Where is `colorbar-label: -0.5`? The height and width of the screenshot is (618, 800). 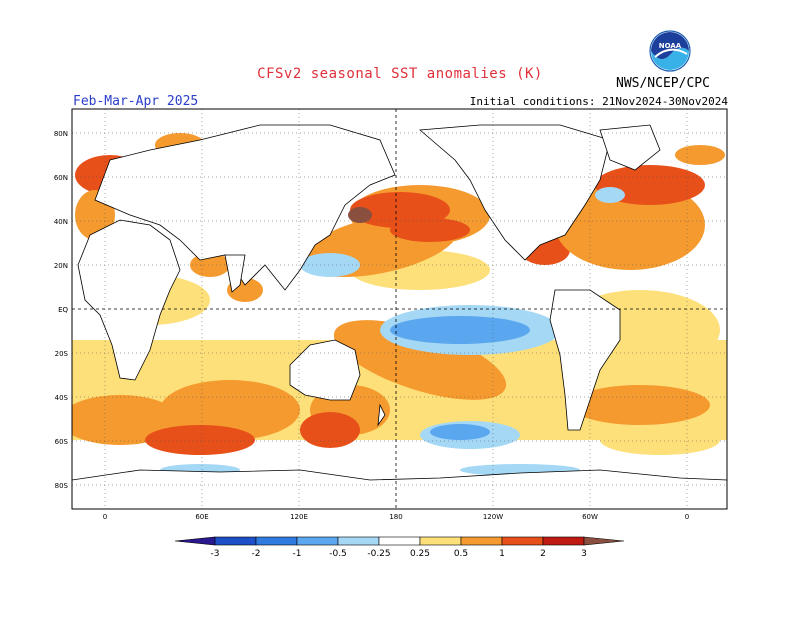
colorbar-label: -0.5 is located at coordinates (338, 554).